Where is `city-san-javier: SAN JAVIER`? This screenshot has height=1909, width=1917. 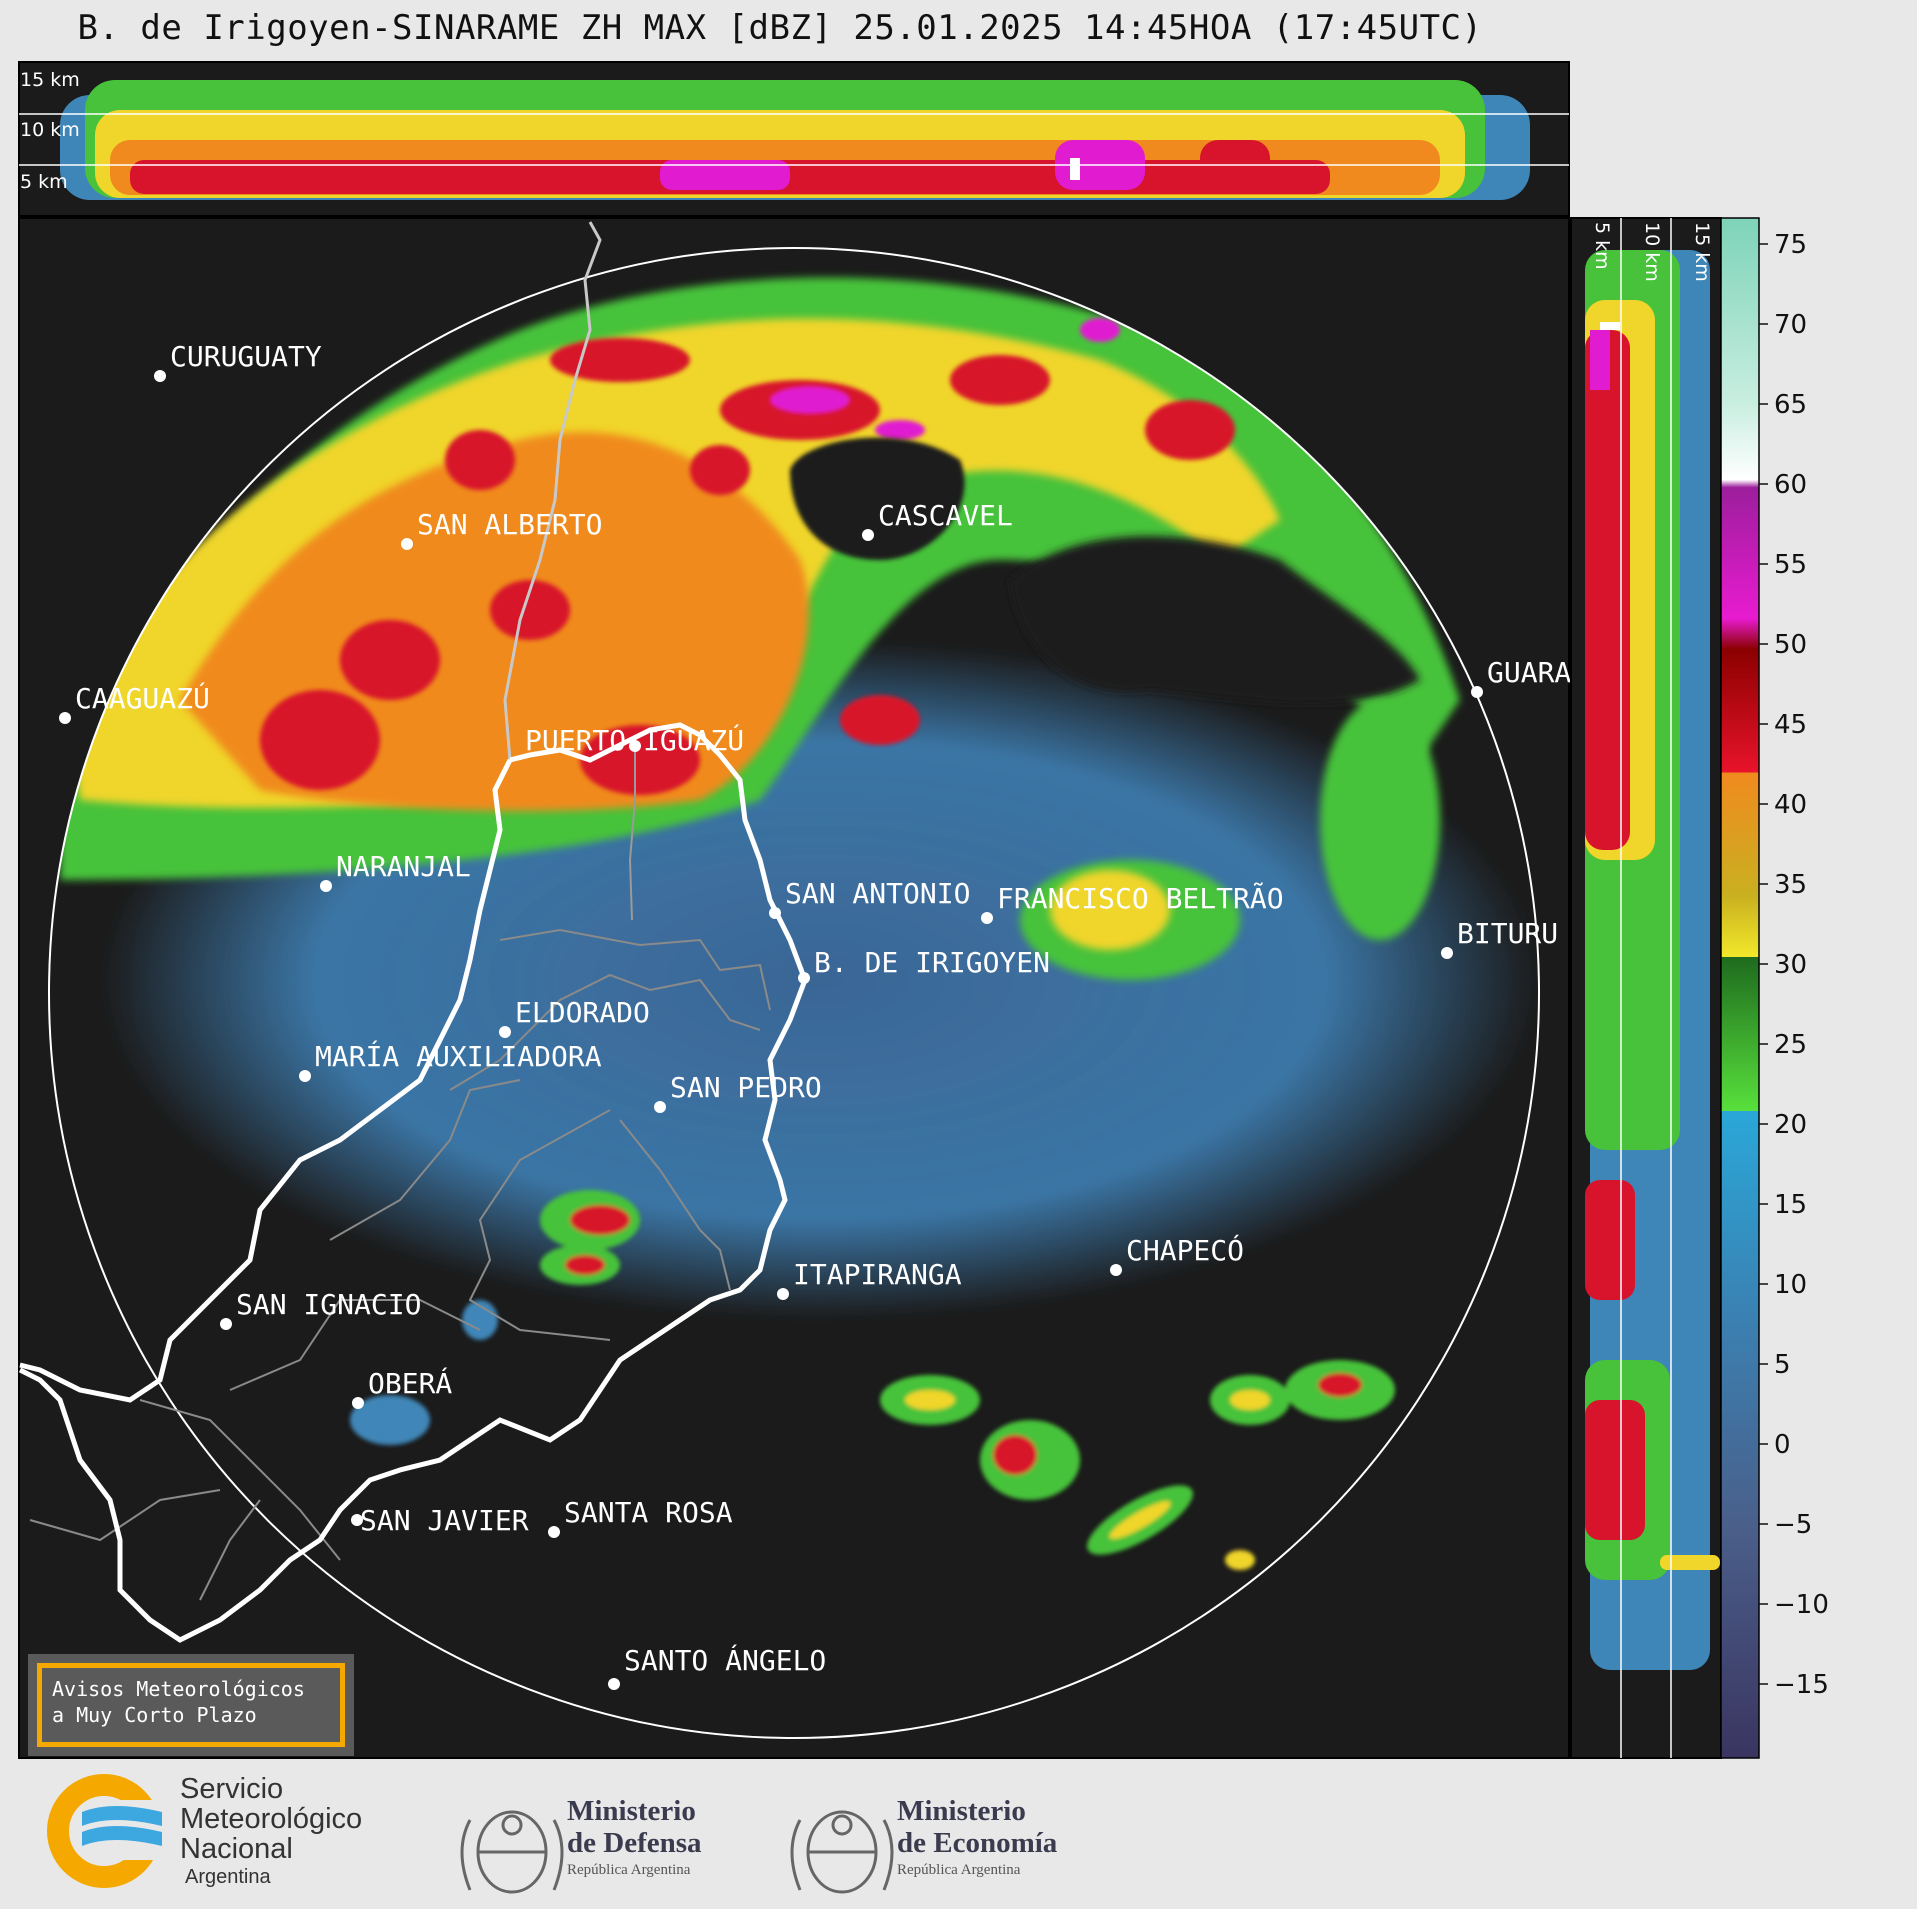
city-san-javier: SAN JAVIER is located at coordinates (440, 1520).